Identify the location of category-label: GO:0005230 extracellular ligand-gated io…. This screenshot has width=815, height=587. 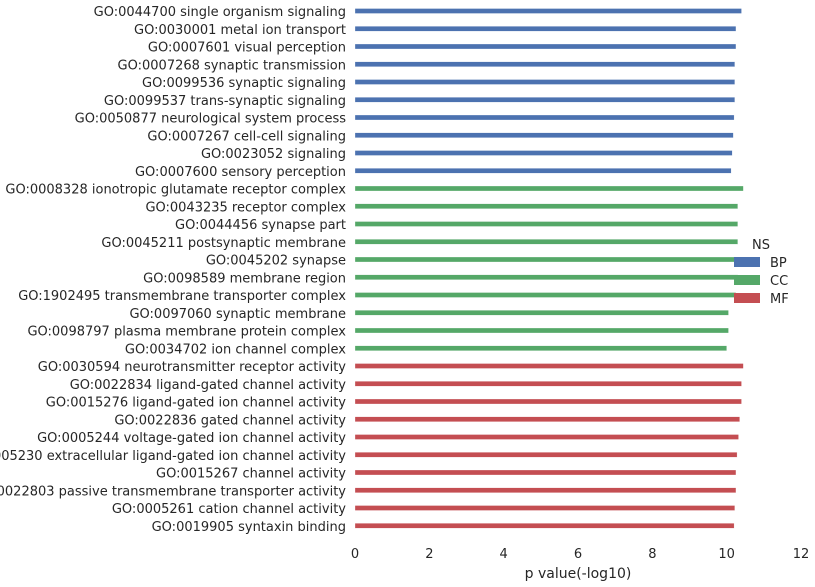
(173, 456).